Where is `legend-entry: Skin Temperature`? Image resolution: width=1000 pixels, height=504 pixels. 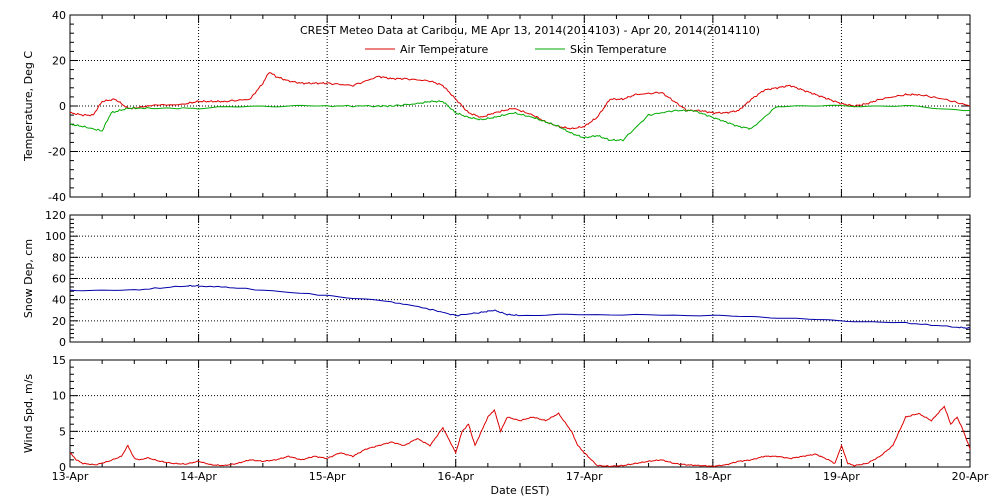 legend-entry: Skin Temperature is located at coordinates (618, 49).